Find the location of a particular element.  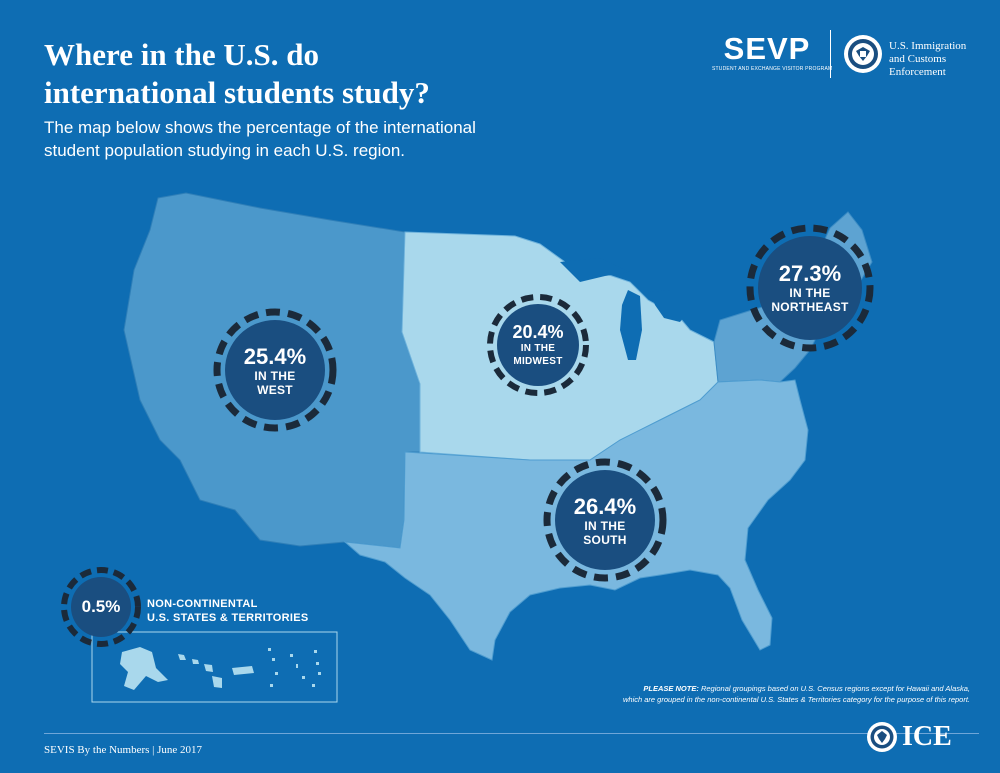

south-label-line-1: IN THE is located at coordinates (605, 526).